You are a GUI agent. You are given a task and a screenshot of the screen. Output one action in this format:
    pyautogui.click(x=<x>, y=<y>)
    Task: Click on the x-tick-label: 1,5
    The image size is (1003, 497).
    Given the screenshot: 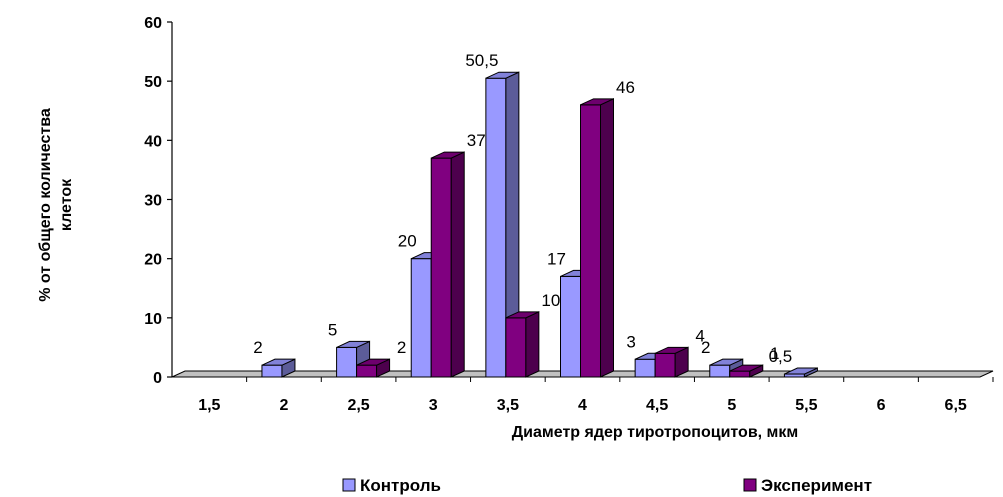 What is the action you would take?
    pyautogui.click(x=209, y=405)
    